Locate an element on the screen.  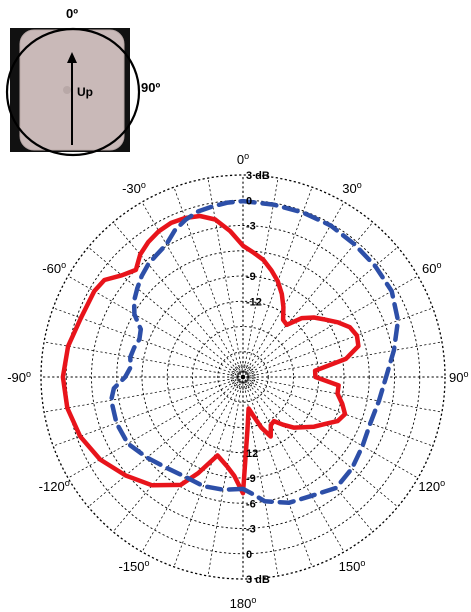
angle-tick-label: 90o is located at coordinates (458, 377).